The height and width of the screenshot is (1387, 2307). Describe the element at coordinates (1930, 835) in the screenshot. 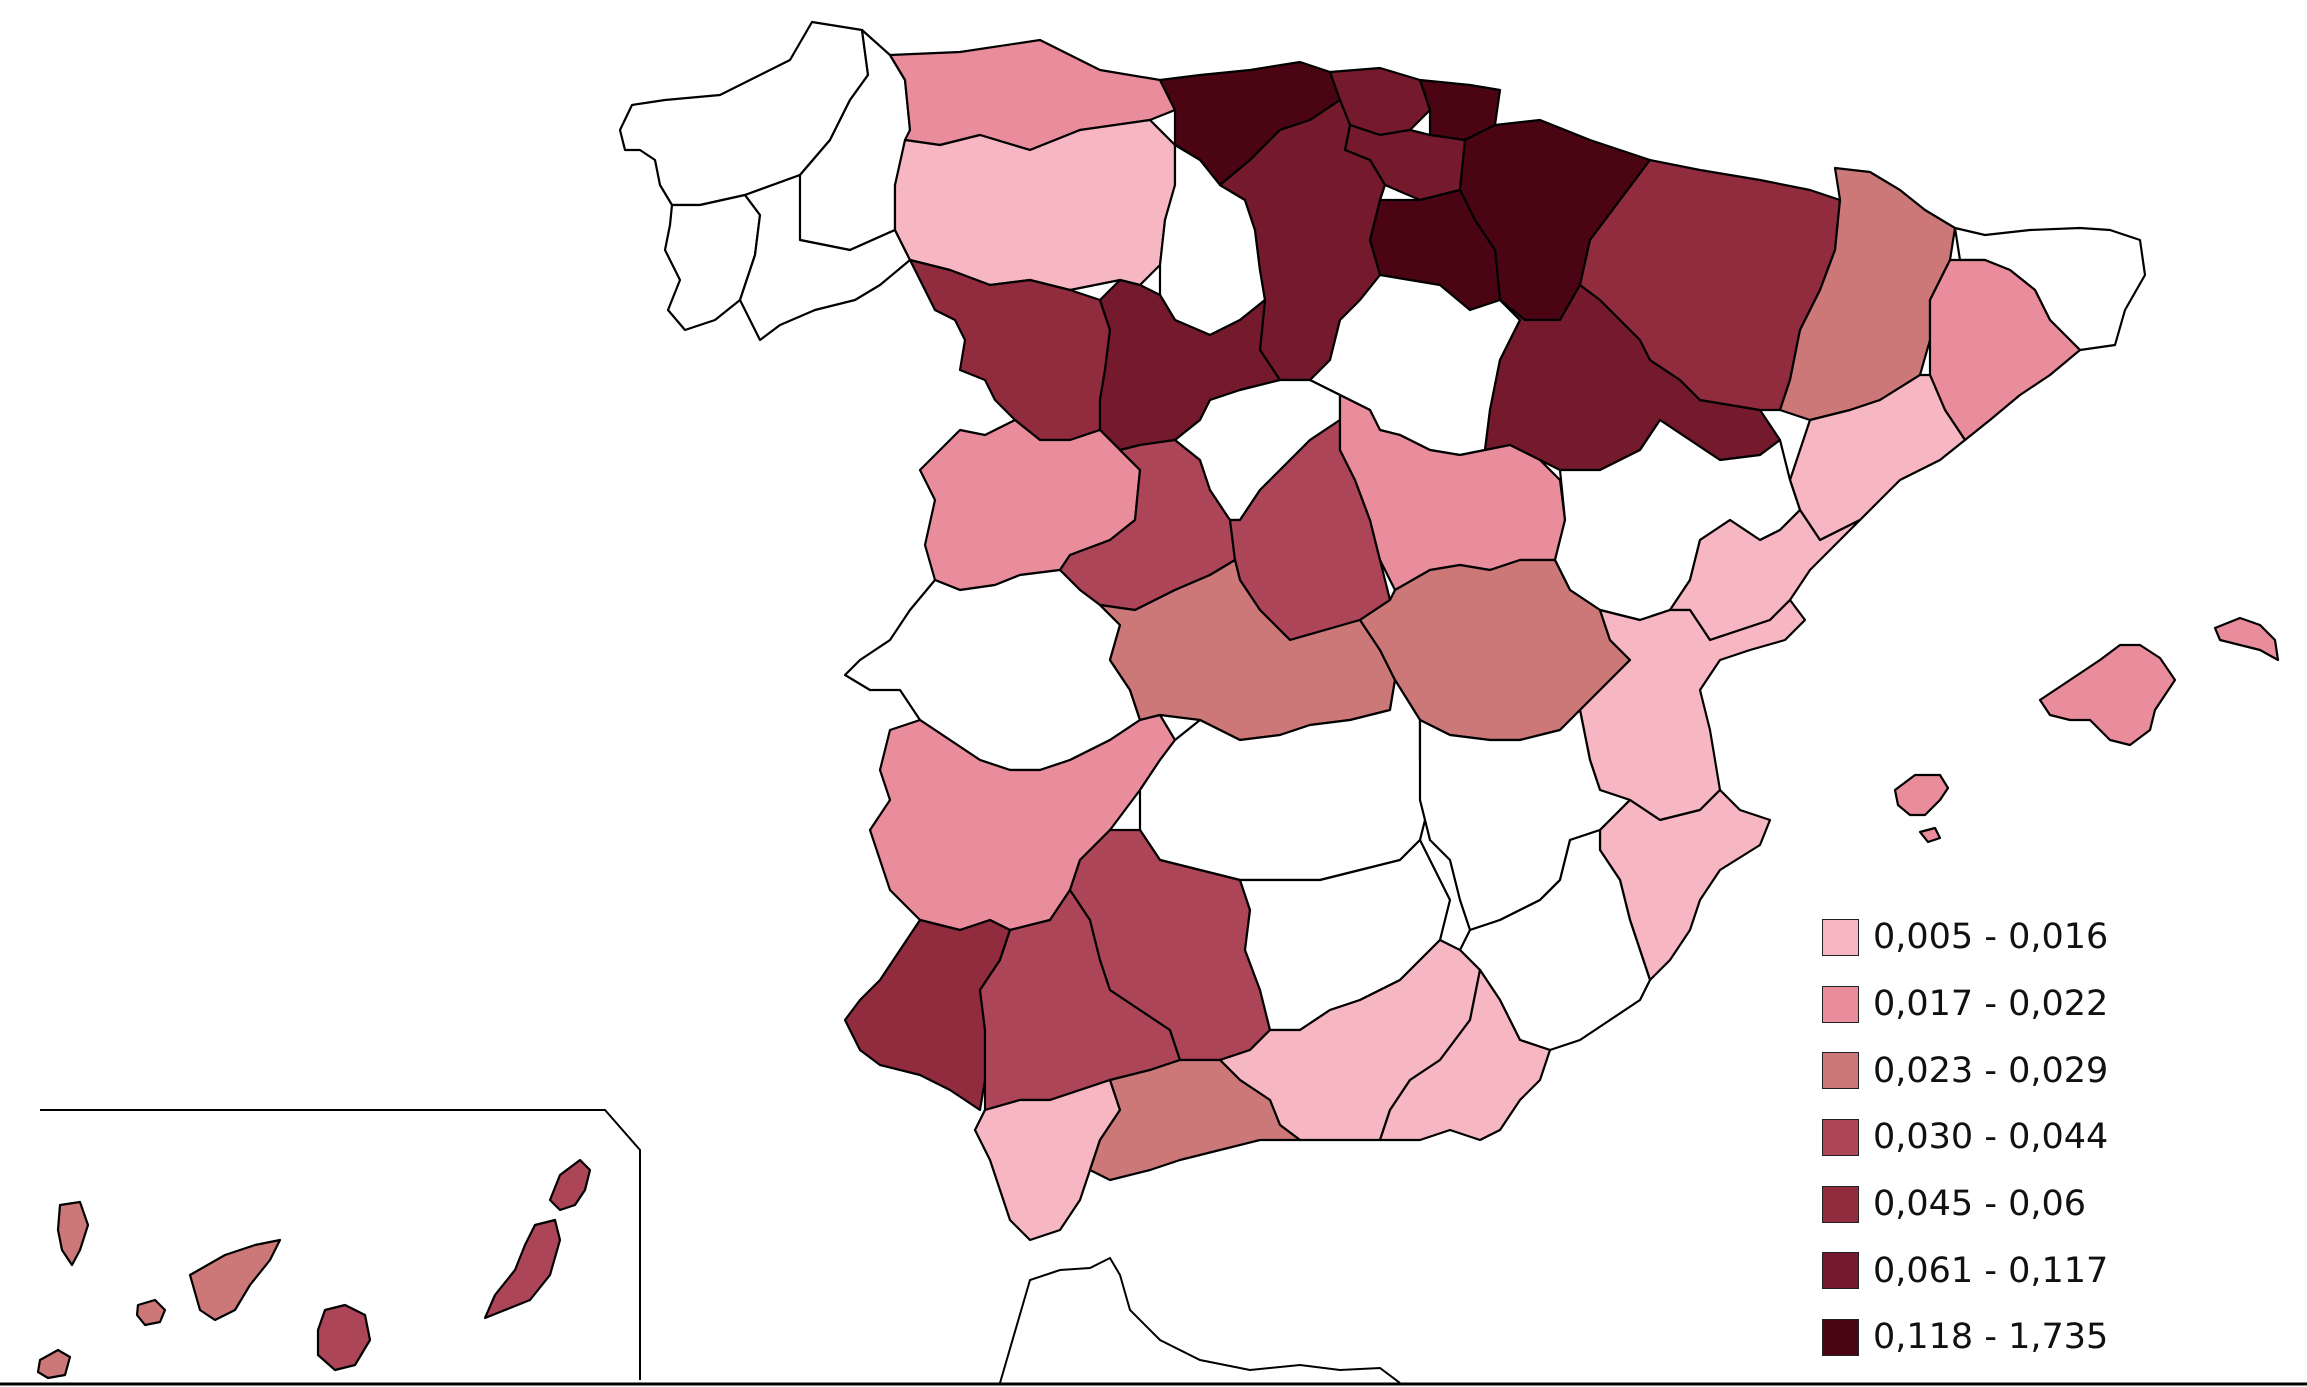

I see `province-formentera` at that location.